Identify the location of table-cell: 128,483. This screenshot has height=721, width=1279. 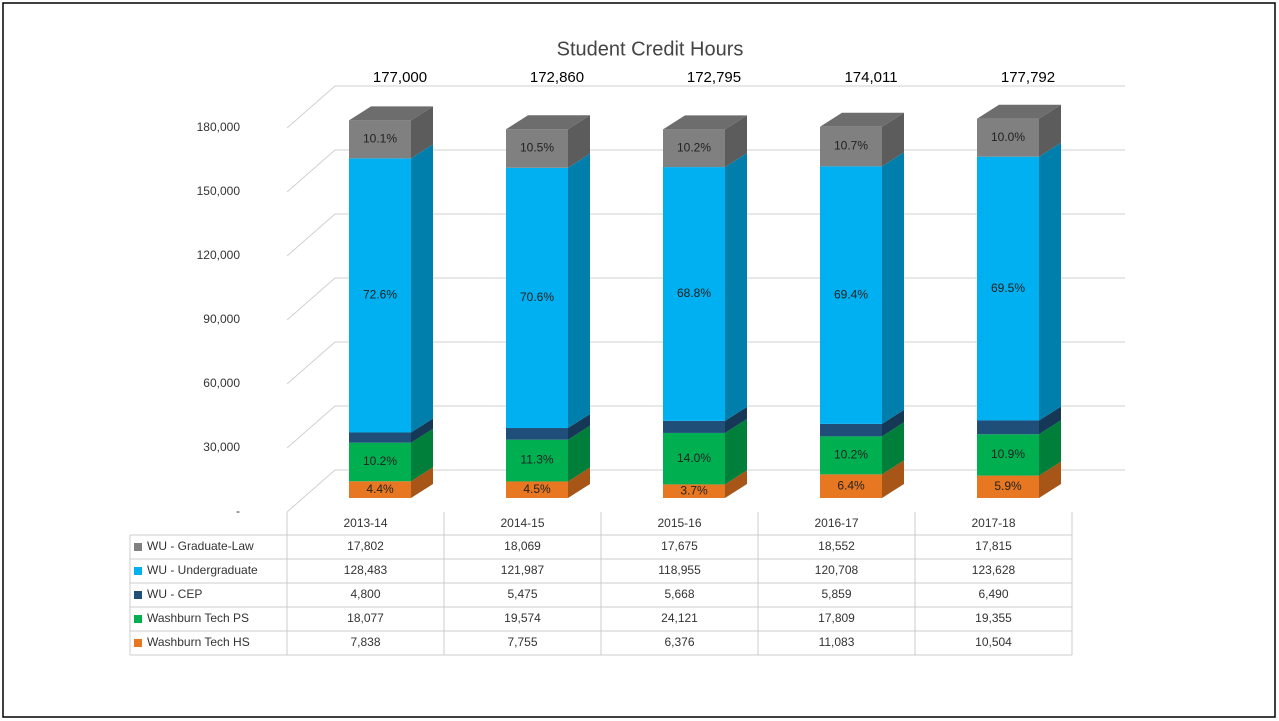
(366, 570).